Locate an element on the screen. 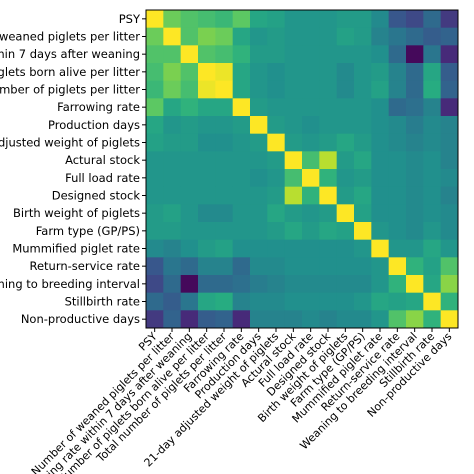 The height and width of the screenshot is (474, 474). y-tick-label: Return-service rate is located at coordinates (84, 266).